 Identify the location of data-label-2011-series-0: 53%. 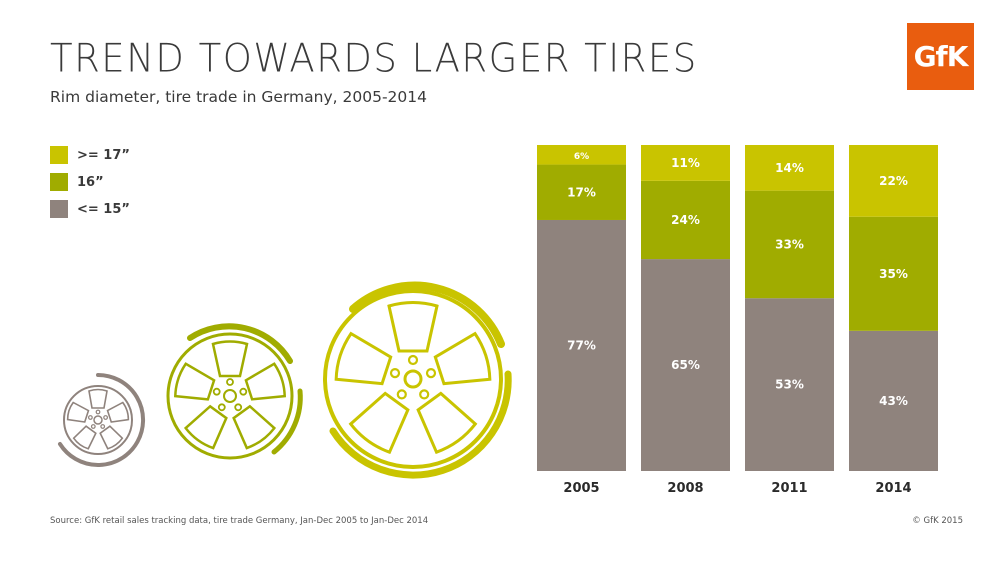
(789, 385).